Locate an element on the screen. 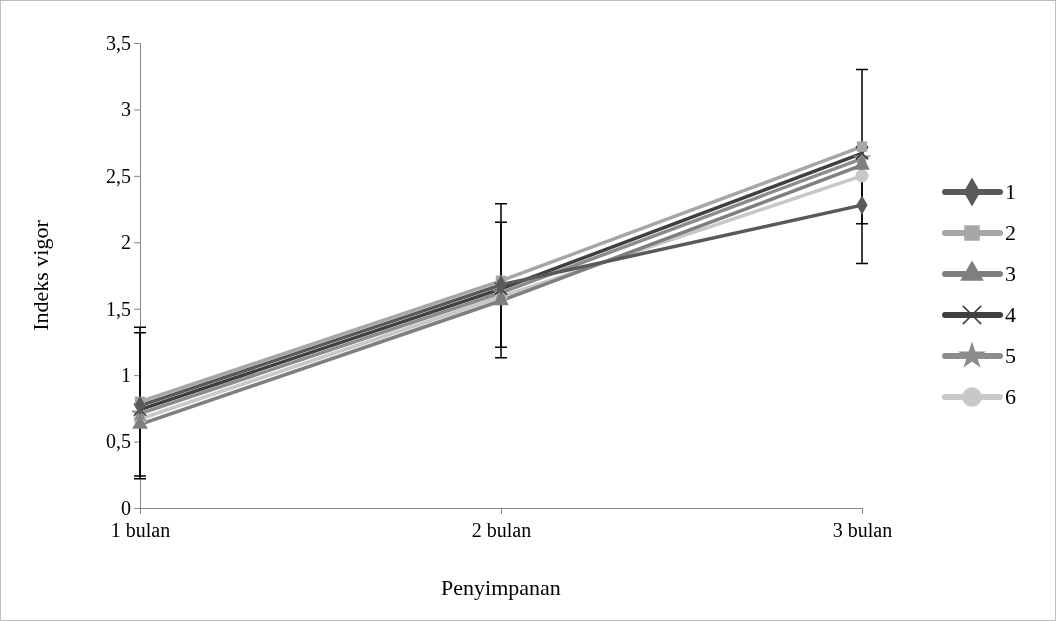 This screenshot has height=621, width=1056. legend-label: 2 is located at coordinates (1010, 232).